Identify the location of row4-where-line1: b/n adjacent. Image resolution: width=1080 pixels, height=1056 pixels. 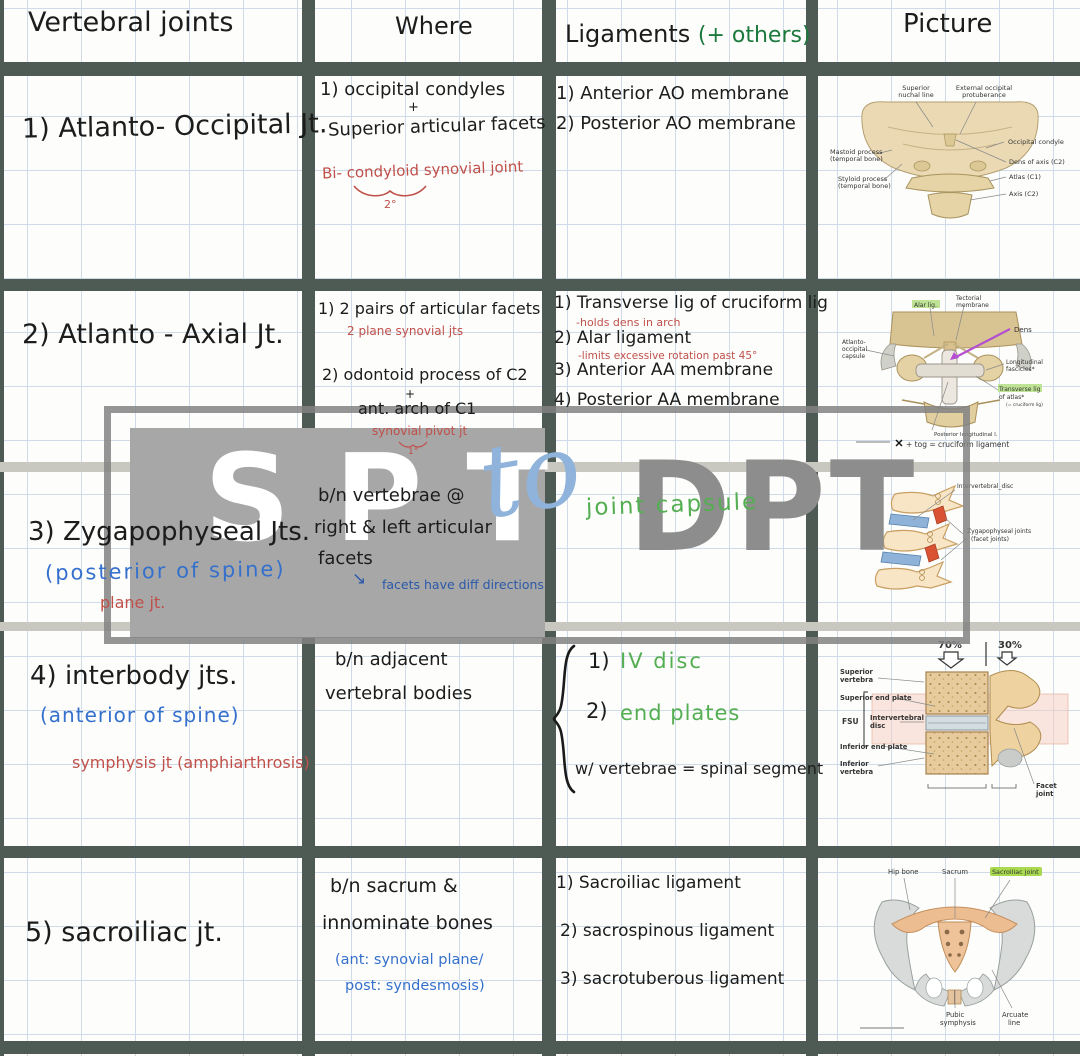
(391, 659).